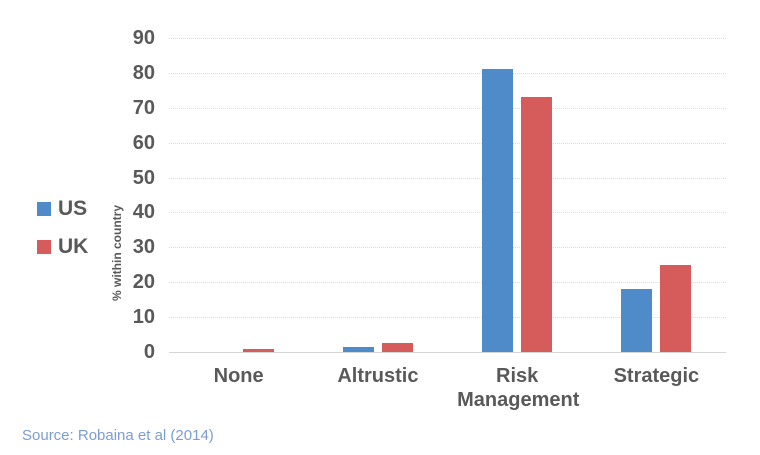 Image resolution: width=760 pixels, height=455 pixels. Describe the element at coordinates (62, 227) in the screenshot. I see `chart-legend: US UK` at that location.